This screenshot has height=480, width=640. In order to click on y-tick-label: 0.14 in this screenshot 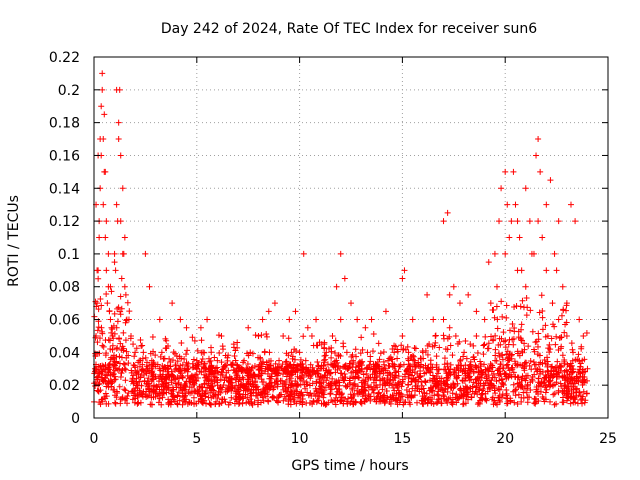, I will do `click(64, 189)`.